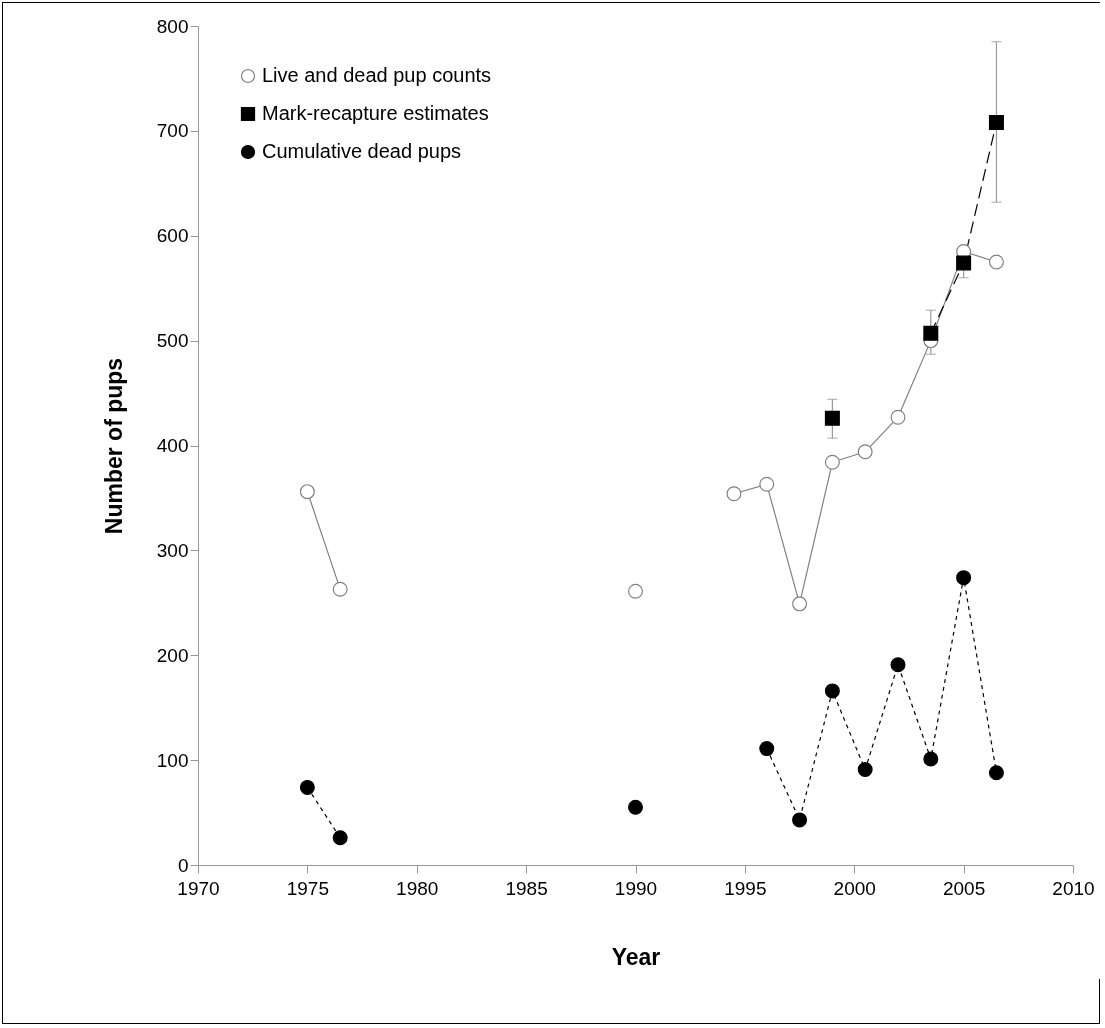 The image size is (1105, 1028). What do you see at coordinates (375, 113) in the screenshot?
I see `legend-label: Mark-recapture estimates` at bounding box center [375, 113].